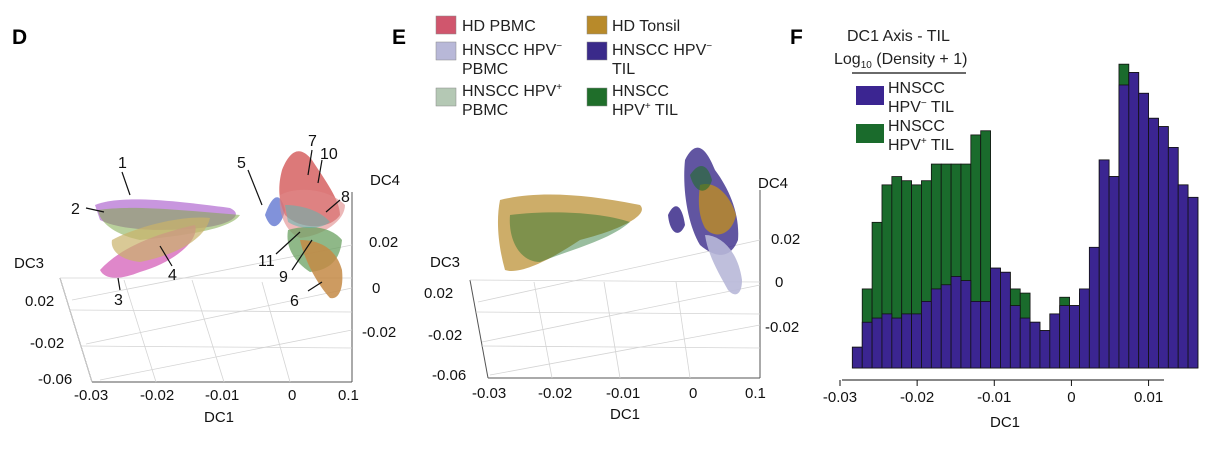 This screenshot has width=1208, height=451. I want to click on dc4-tick: 0.02, so click(785, 239).